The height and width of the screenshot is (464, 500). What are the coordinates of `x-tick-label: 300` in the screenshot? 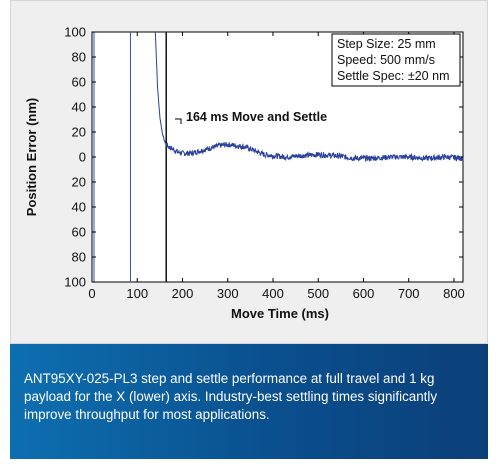 It's located at (228, 293).